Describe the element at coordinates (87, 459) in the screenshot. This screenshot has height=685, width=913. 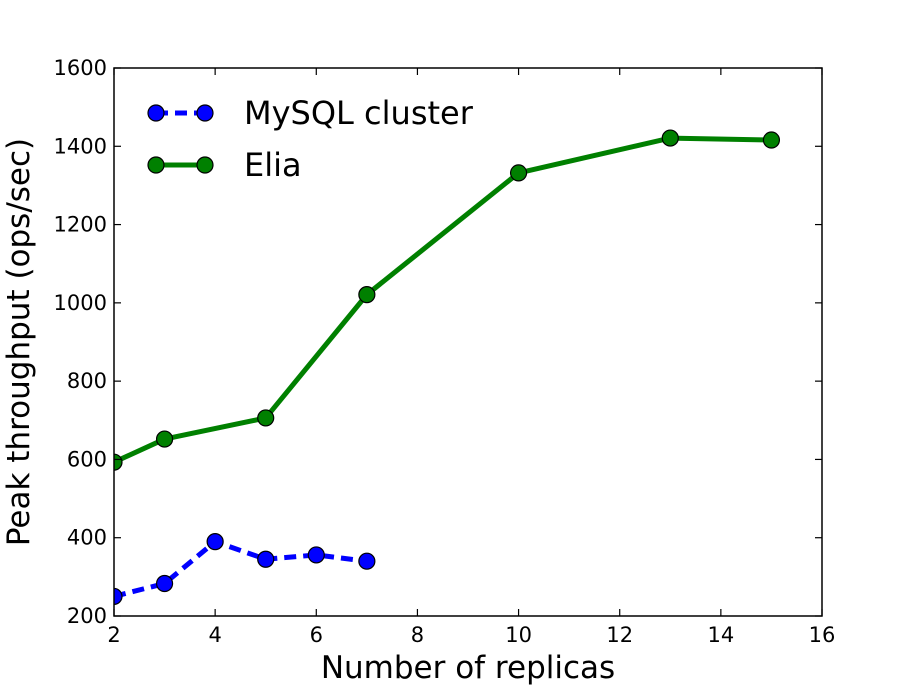
I see `y-tick-label: 600` at that location.